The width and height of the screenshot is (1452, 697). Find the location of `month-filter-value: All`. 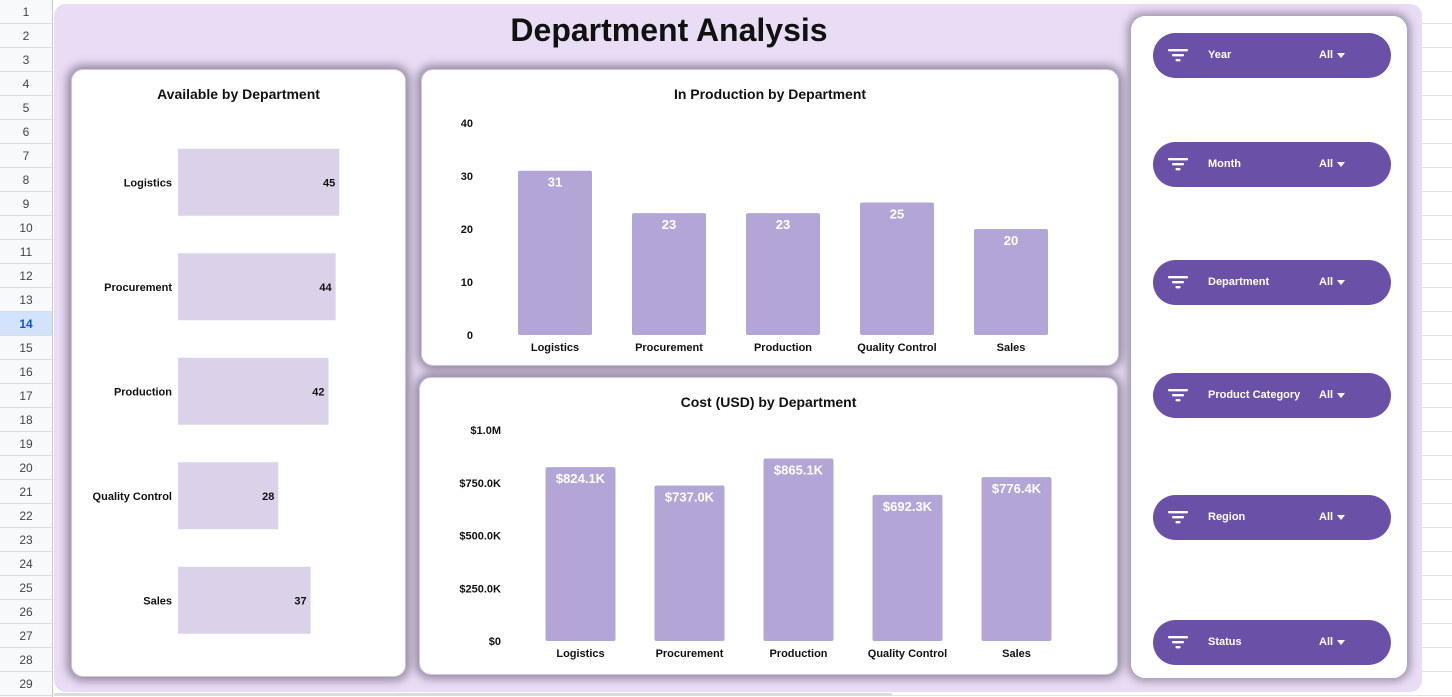

month-filter-value: All is located at coordinates (1326, 164).